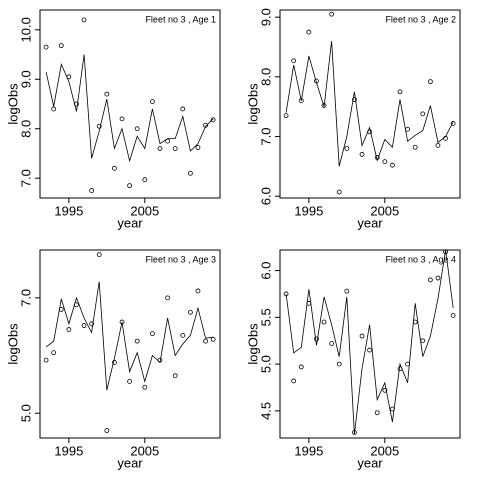 This screenshot has height=480, width=480. What do you see at coordinates (180, 19) in the screenshot?
I see `panel-title: Fleet no 3 , Age 1` at bounding box center [180, 19].